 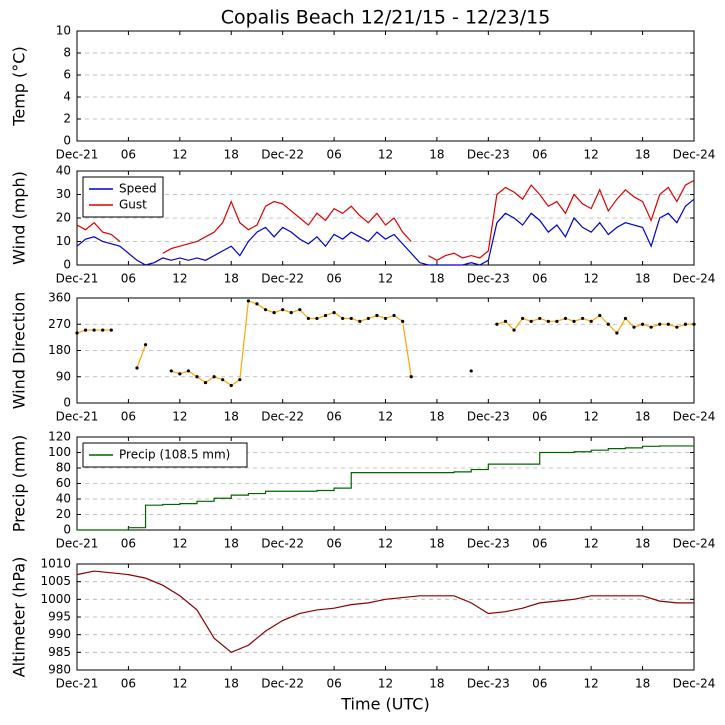 I want to click on legend-box, so click(x=123, y=197).